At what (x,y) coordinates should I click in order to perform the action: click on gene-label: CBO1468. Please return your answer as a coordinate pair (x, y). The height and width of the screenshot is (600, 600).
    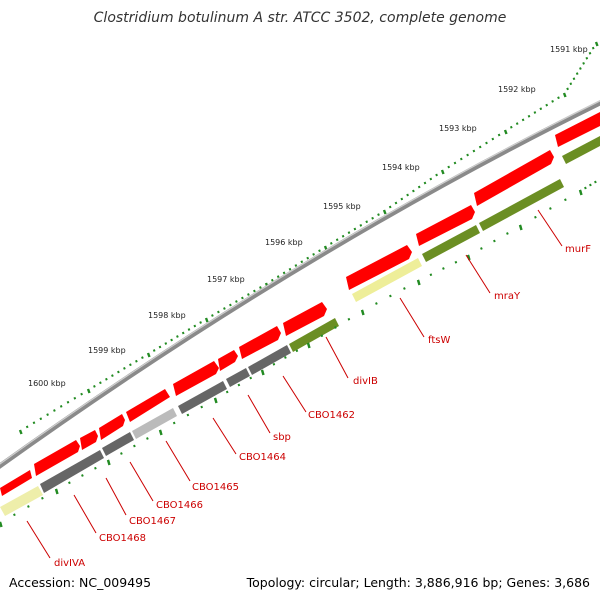
    Looking at the image, I should click on (122, 538).